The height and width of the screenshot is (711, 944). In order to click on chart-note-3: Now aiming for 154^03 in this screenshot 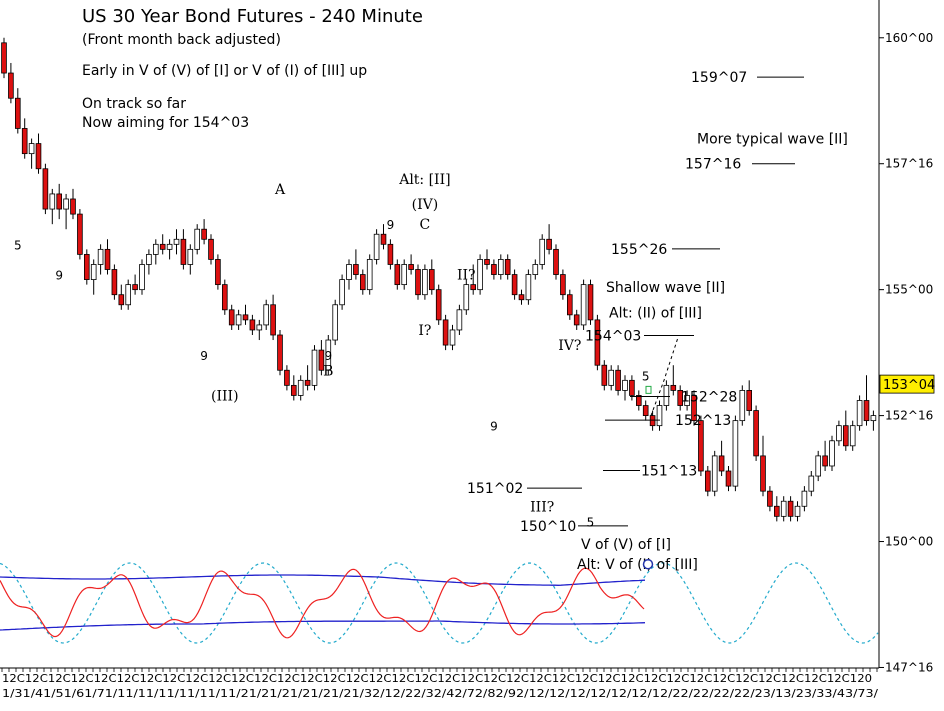, I will do `click(165, 123)`.